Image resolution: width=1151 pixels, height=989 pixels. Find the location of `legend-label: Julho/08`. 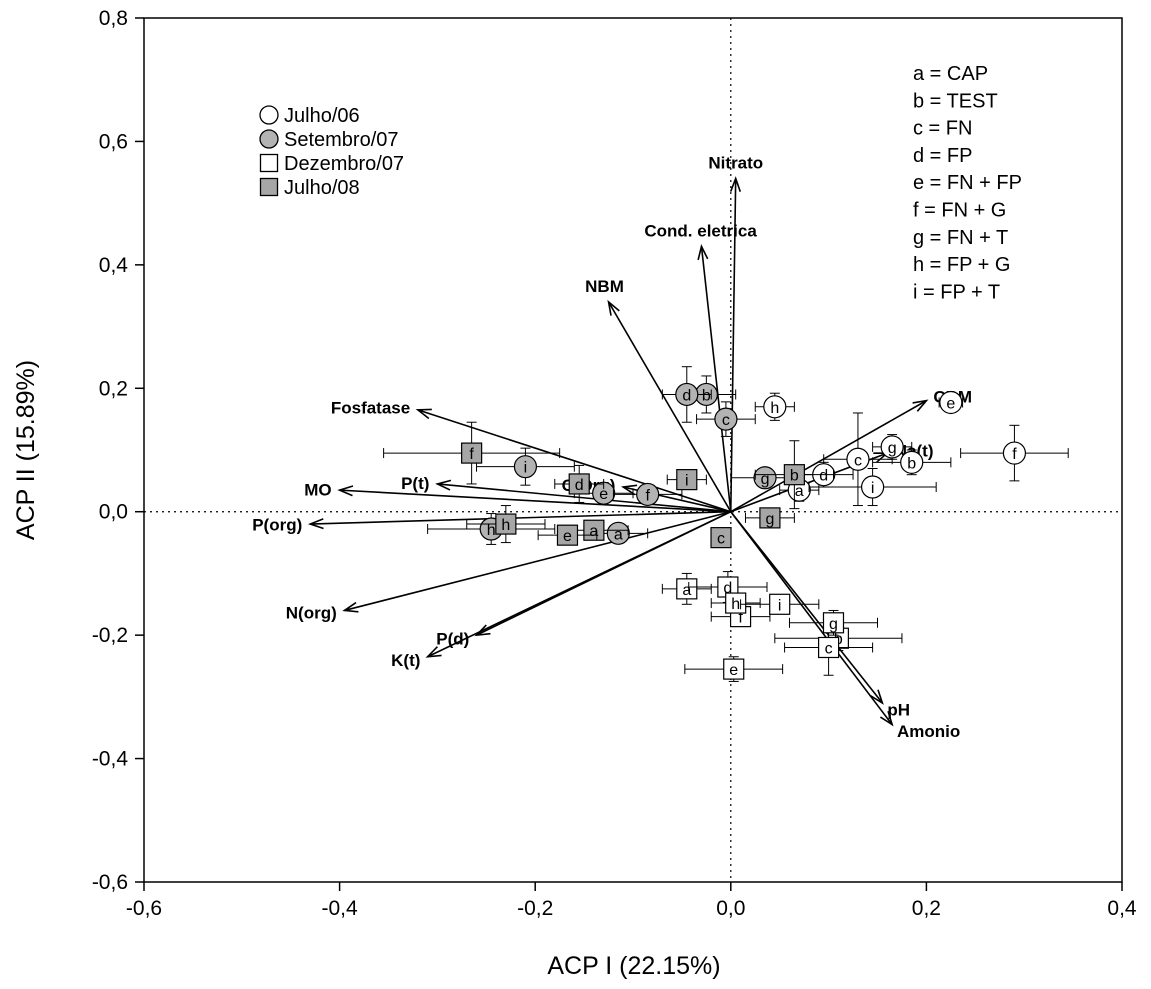

legend-label: Julho/08 is located at coordinates (322, 188).